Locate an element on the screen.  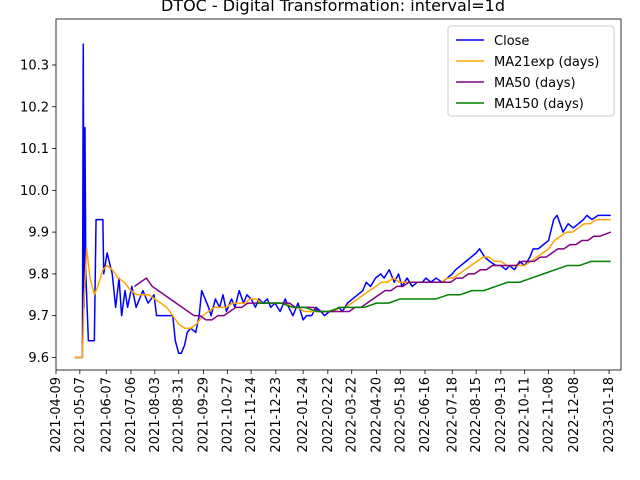
x-tick-label: 2022-02-22 is located at coordinates (328, 415).